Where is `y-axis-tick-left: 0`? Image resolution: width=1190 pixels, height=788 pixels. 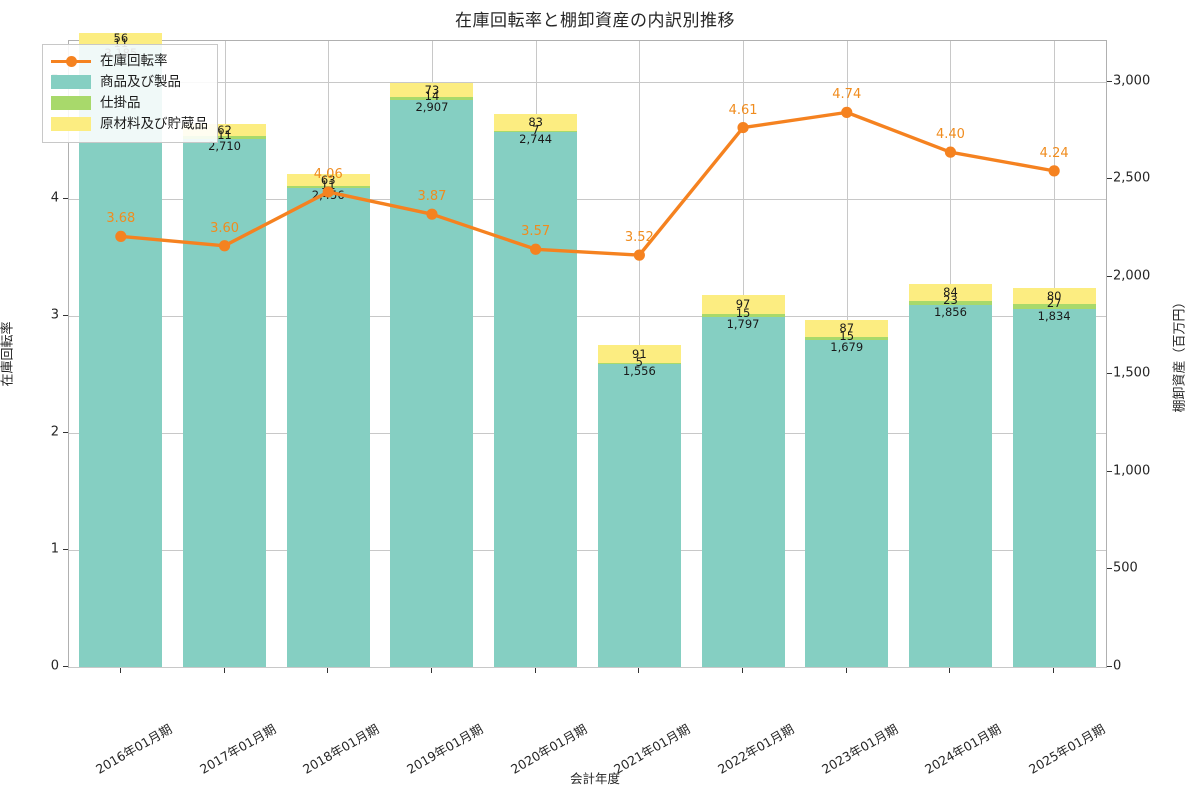
y-axis-tick-left: 0 is located at coordinates (54, 666).